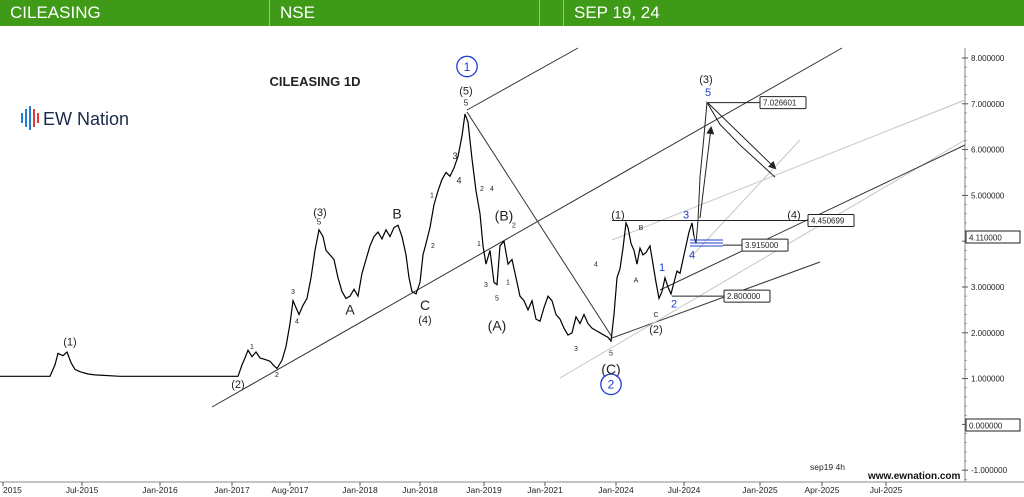 This screenshot has width=1024, height=497. Describe the element at coordinates (827, 467) in the screenshot. I see `footer-timestamp: sep19 4h` at that location.